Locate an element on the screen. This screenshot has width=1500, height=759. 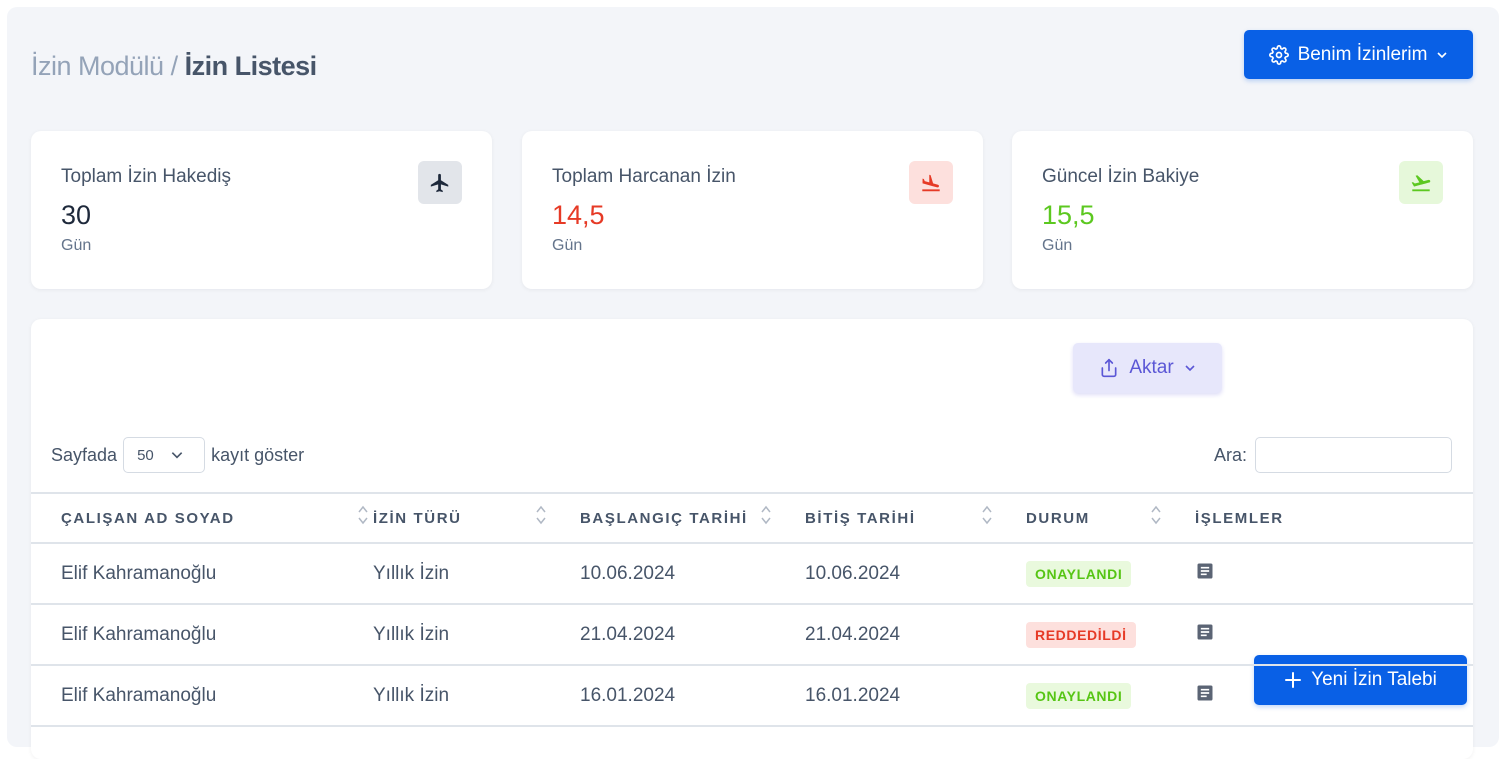
column-header-type: İZİN TÜRÜ is located at coordinates (476, 518).